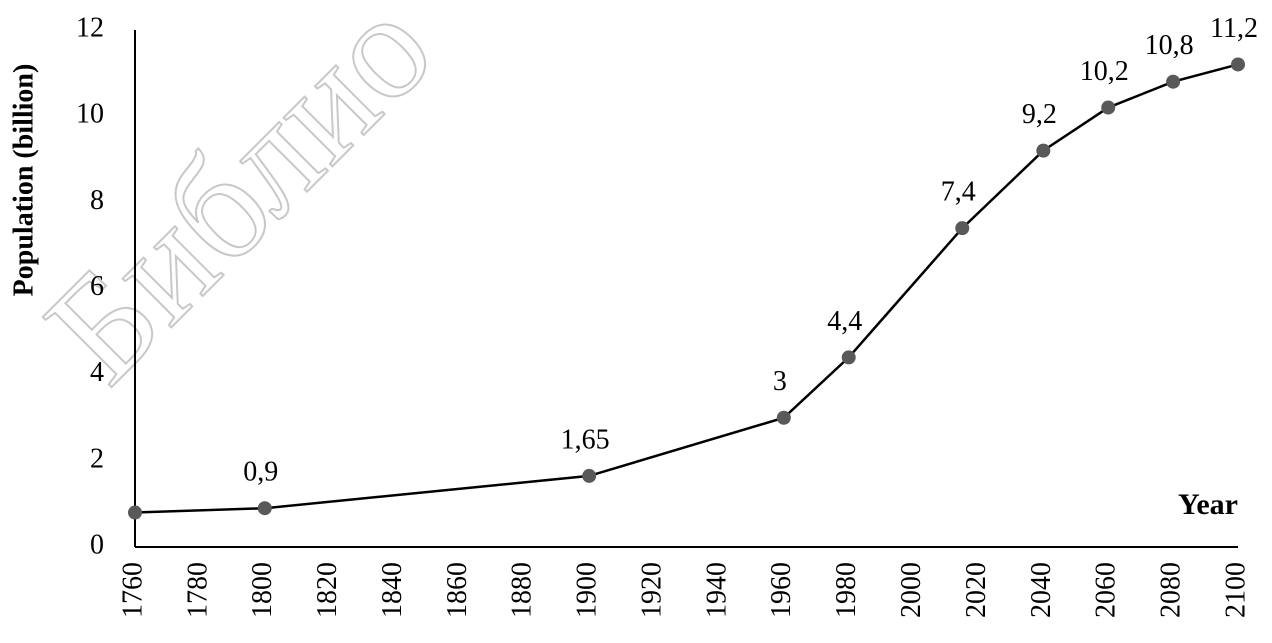 The image size is (1272, 643). What do you see at coordinates (1104, 71) in the screenshot?
I see `data-label: 10,2` at bounding box center [1104, 71].